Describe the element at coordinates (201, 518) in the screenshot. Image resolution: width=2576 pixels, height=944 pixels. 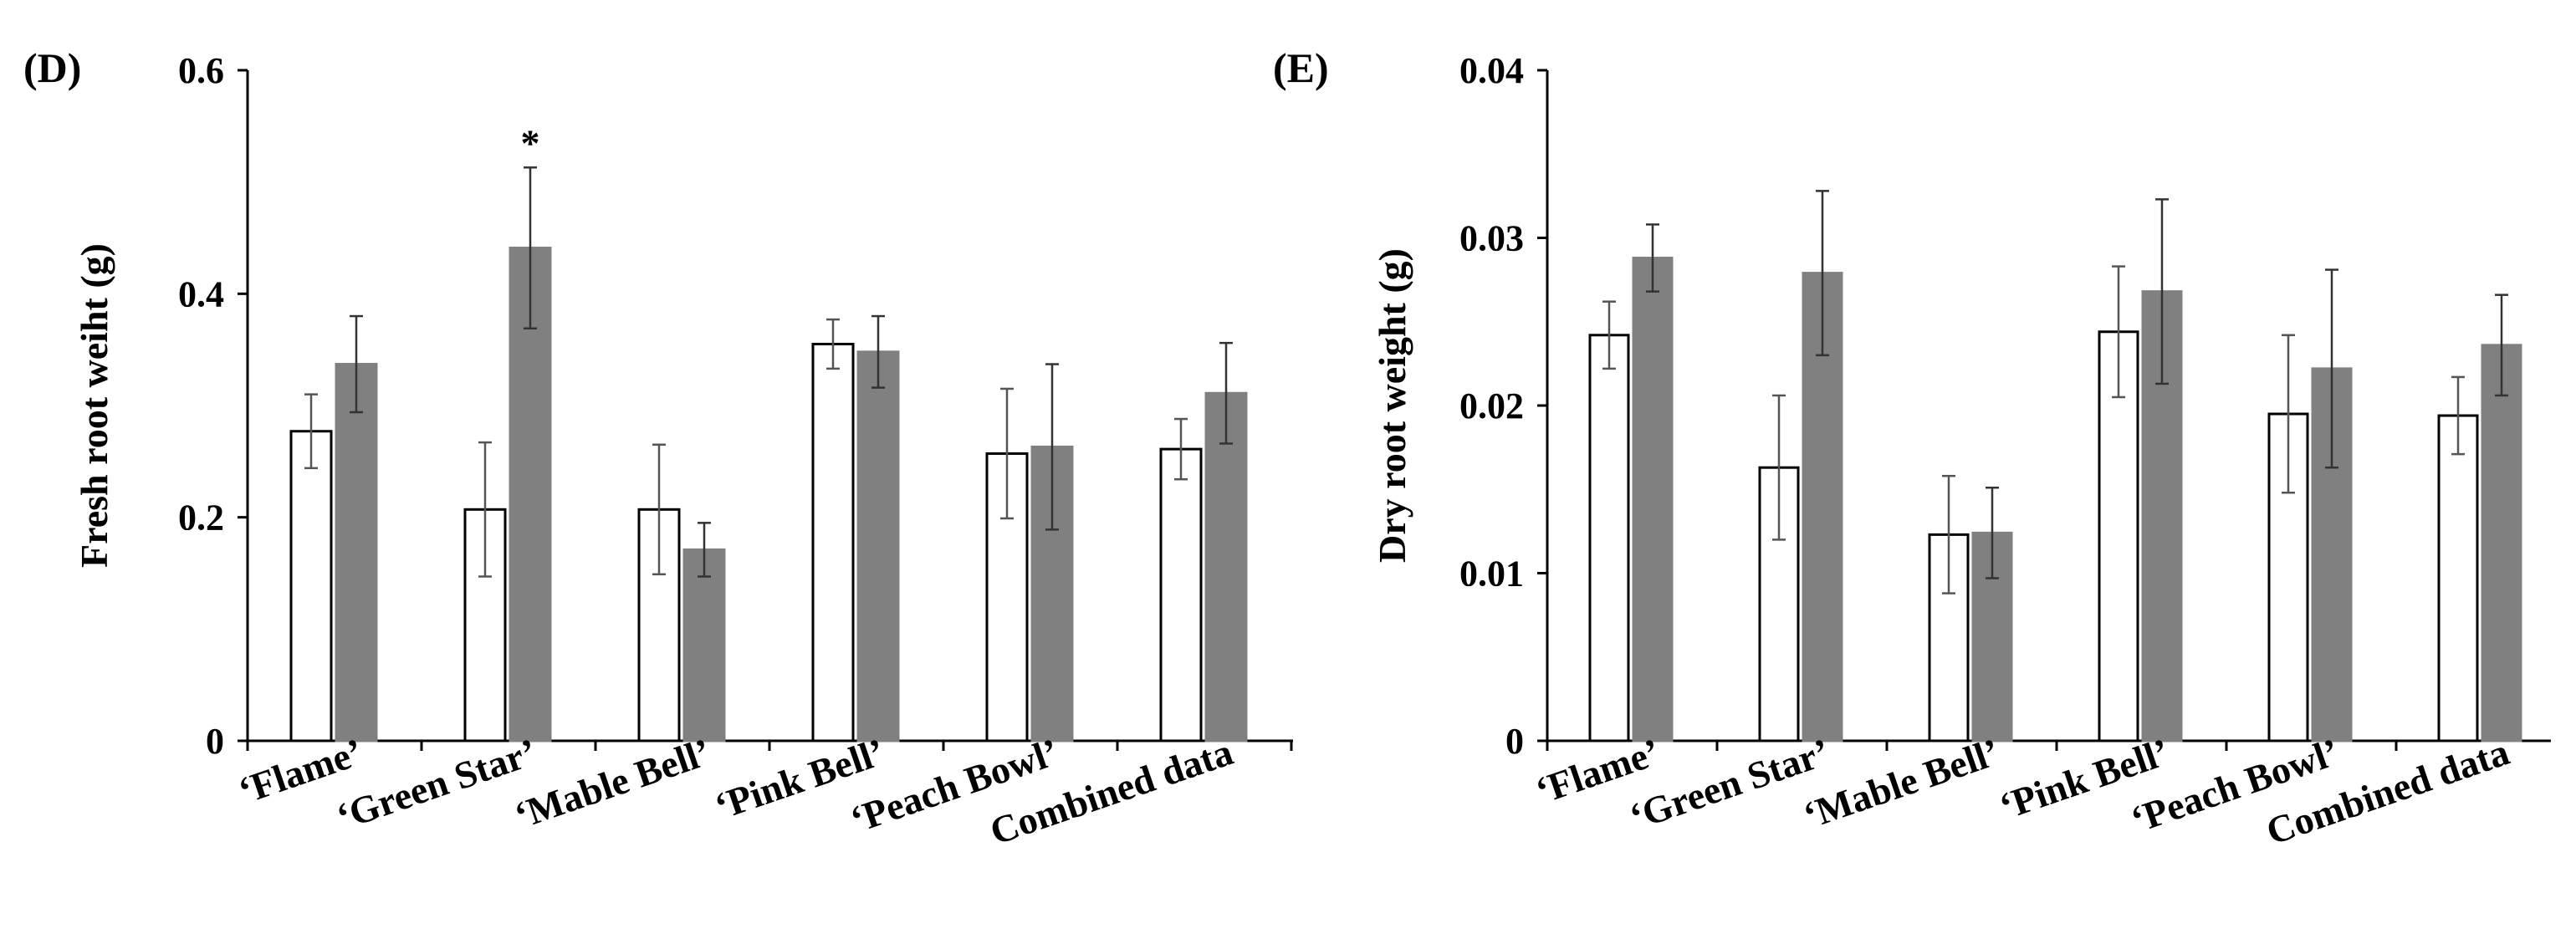
I see `y-tick-label: 0.2` at that location.